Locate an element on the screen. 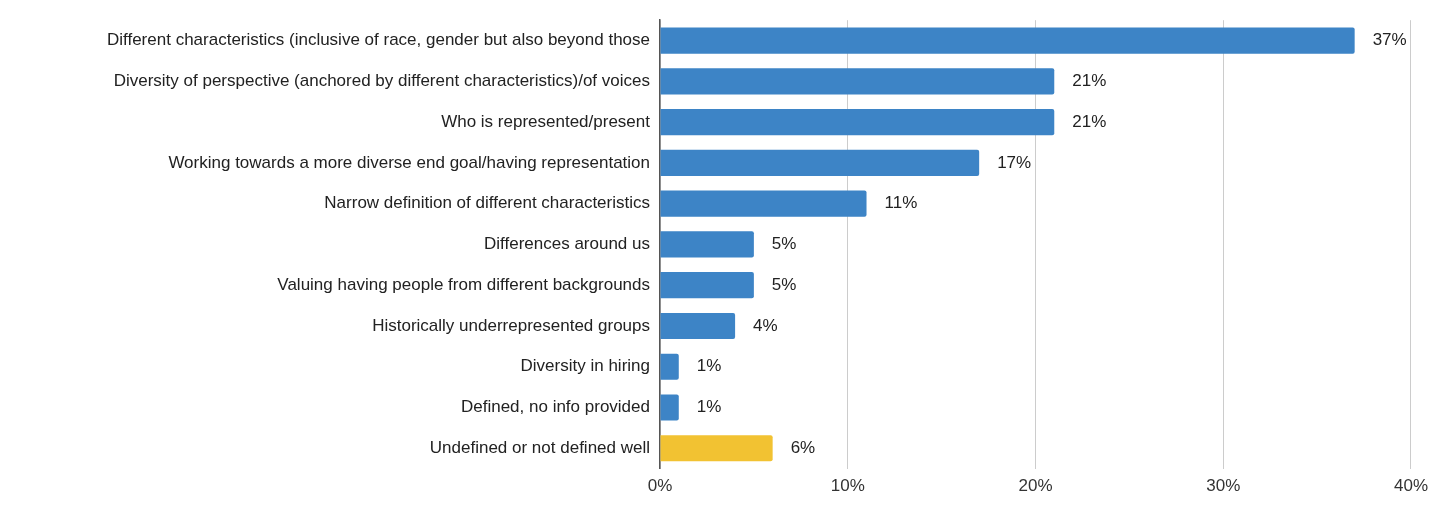  data-label: 4% is located at coordinates (765, 325).